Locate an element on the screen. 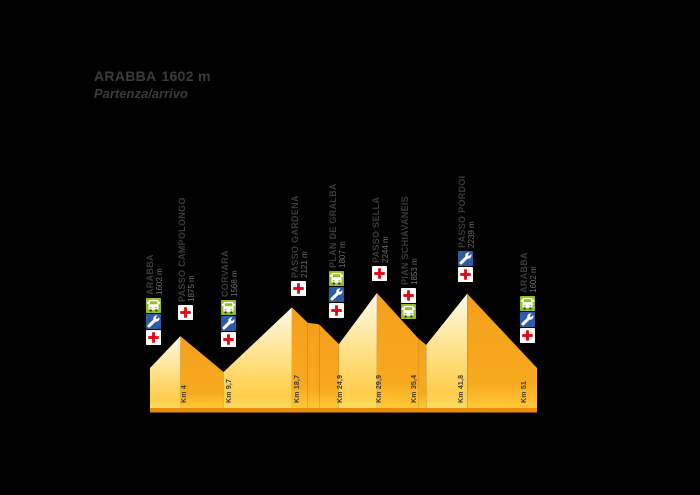 This screenshot has height=495, width=700. start-place-name: ARABBA is located at coordinates (125, 76).